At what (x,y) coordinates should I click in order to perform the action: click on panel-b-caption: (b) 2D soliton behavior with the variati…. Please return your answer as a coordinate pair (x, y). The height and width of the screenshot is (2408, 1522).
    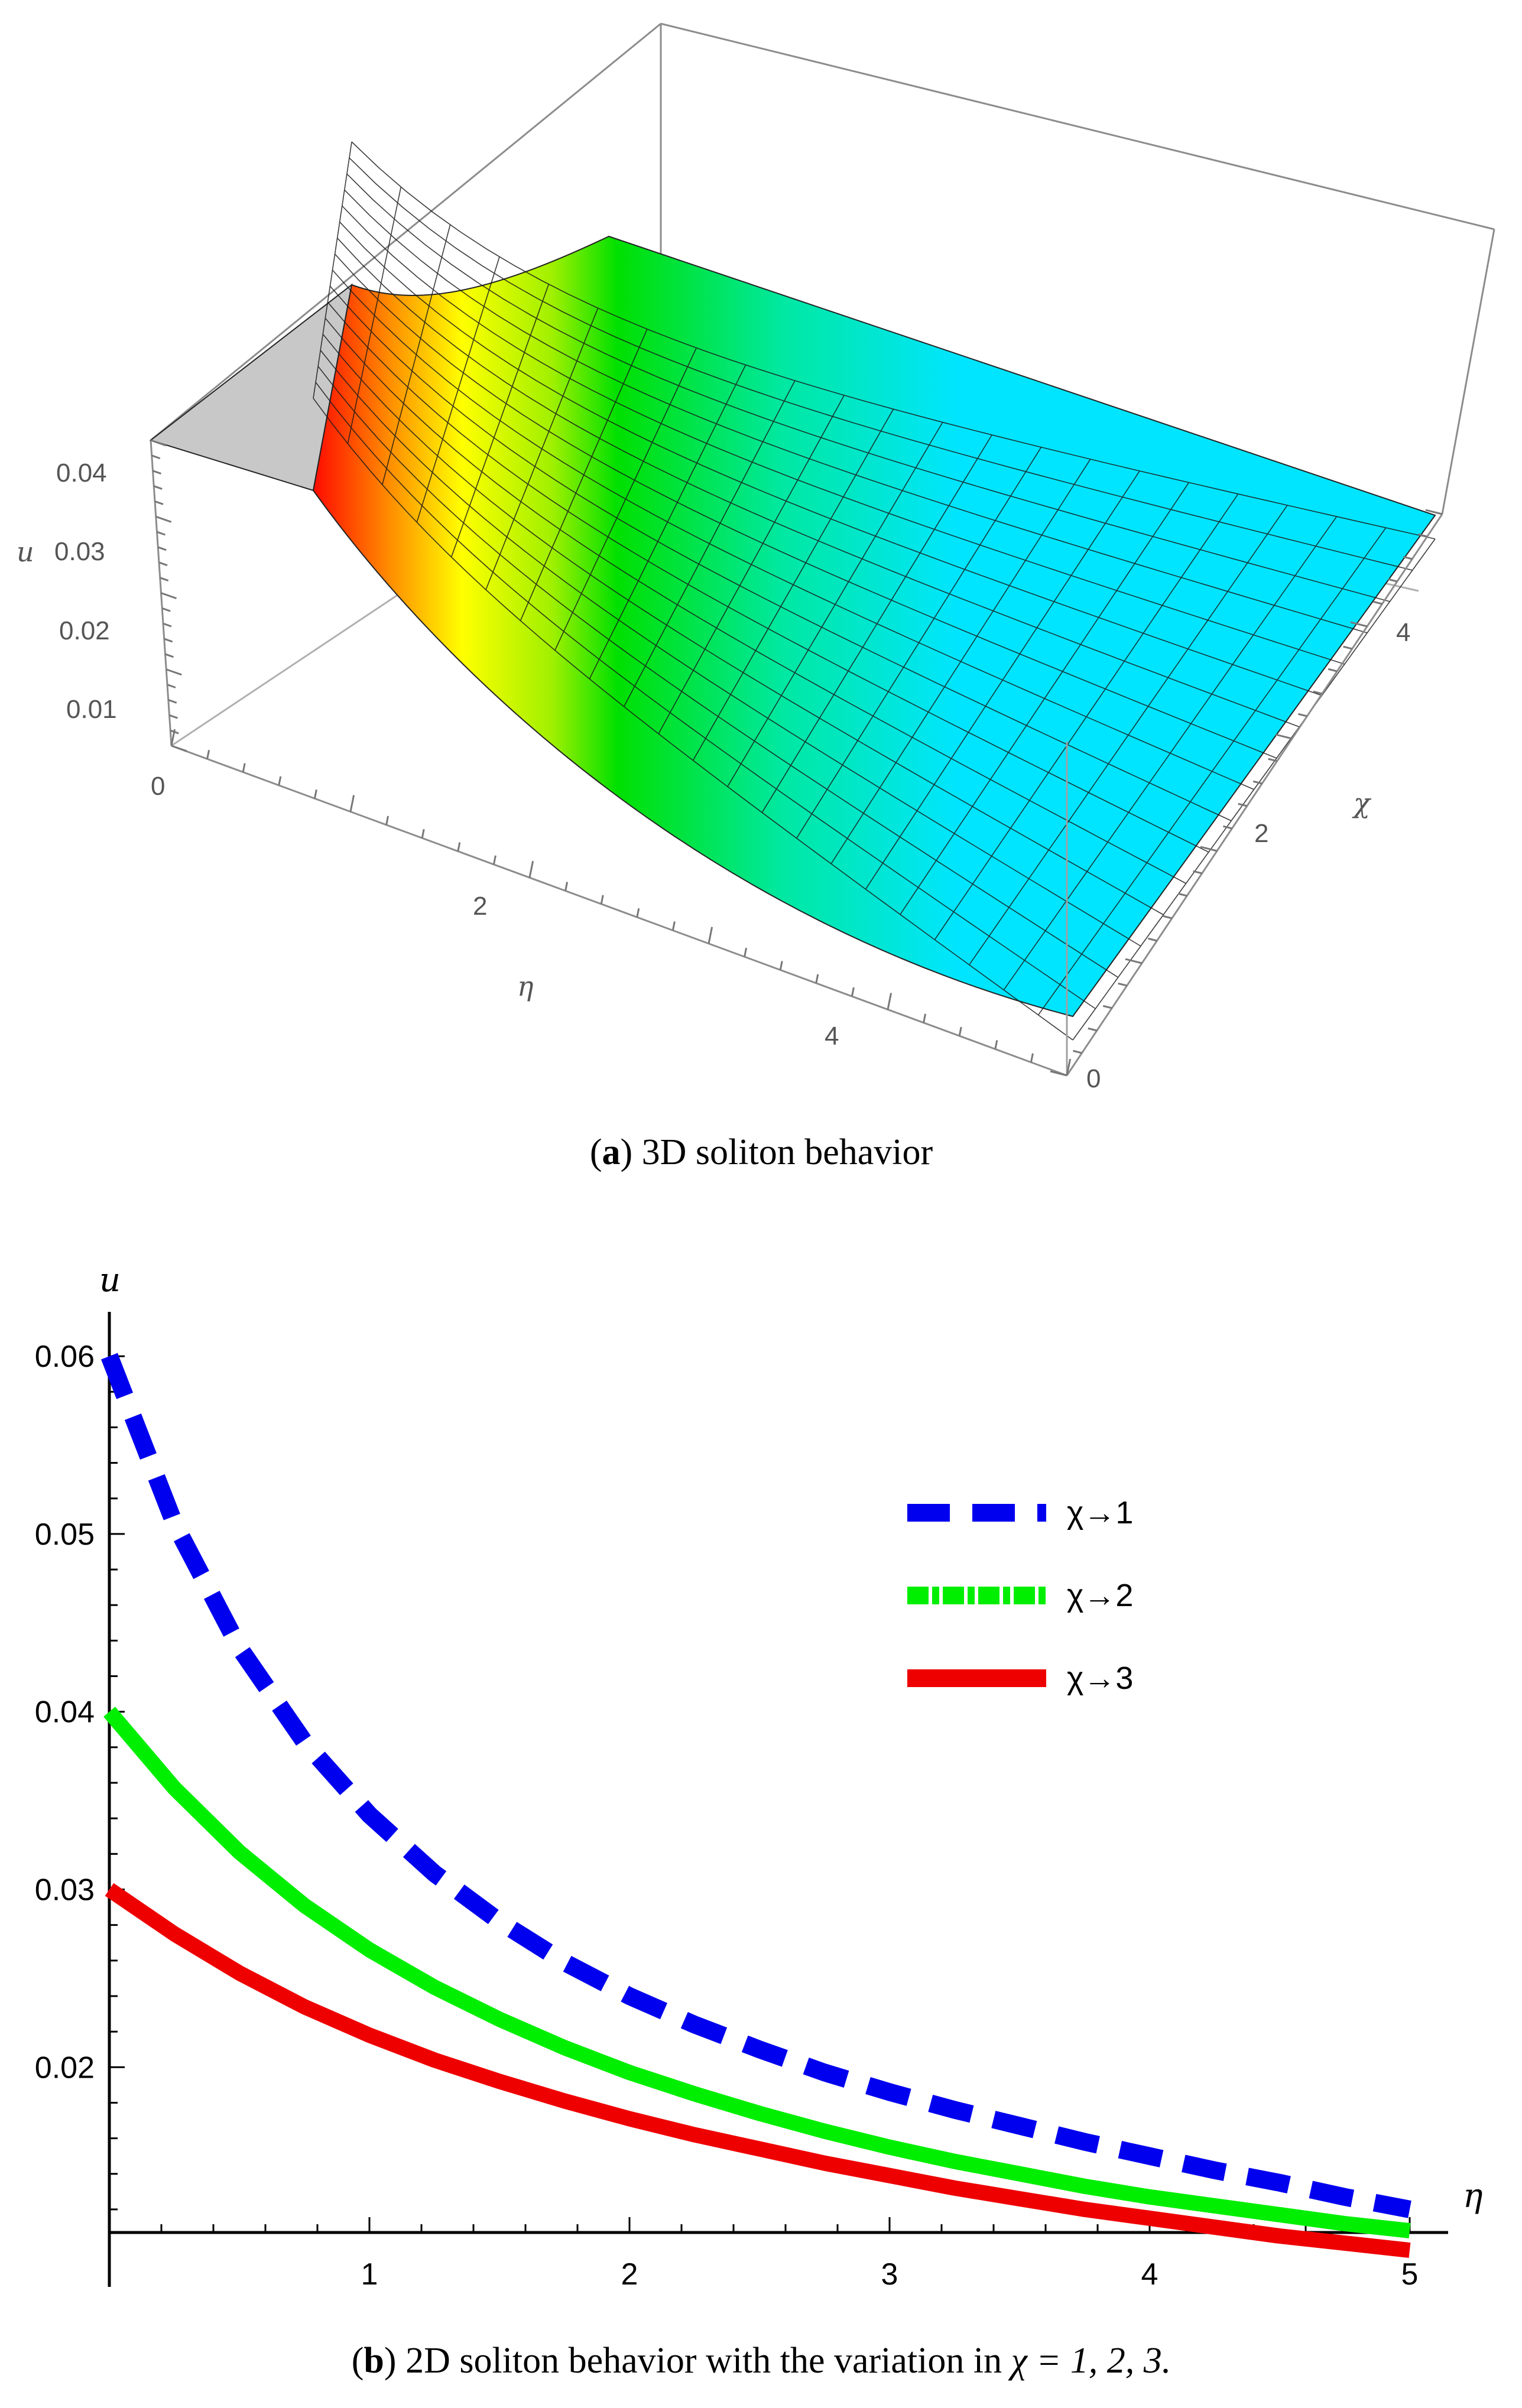
    Looking at the image, I should click on (761, 2361).